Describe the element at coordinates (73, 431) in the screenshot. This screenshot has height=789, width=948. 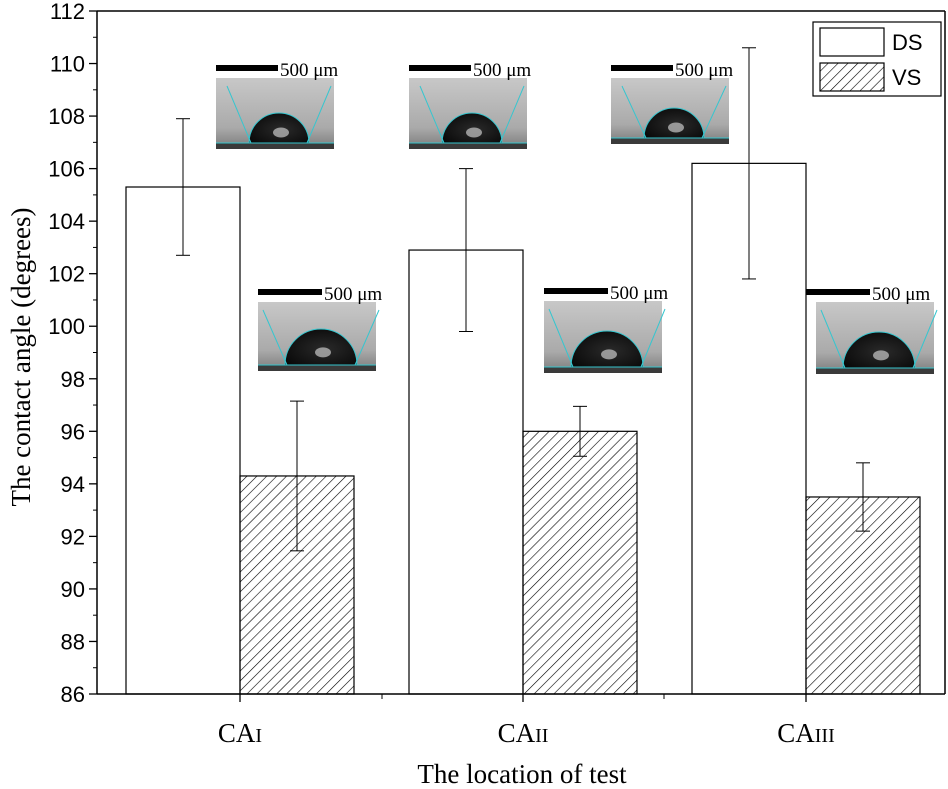
I see `y-tick-label: 96` at that location.